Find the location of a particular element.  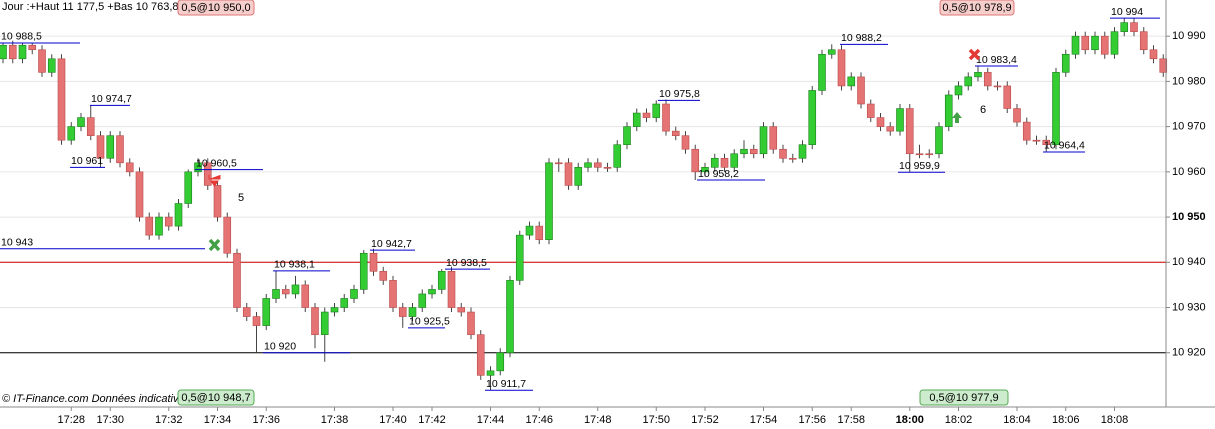

bottom-tag: 0,5@10 948,7 is located at coordinates (215, 398).